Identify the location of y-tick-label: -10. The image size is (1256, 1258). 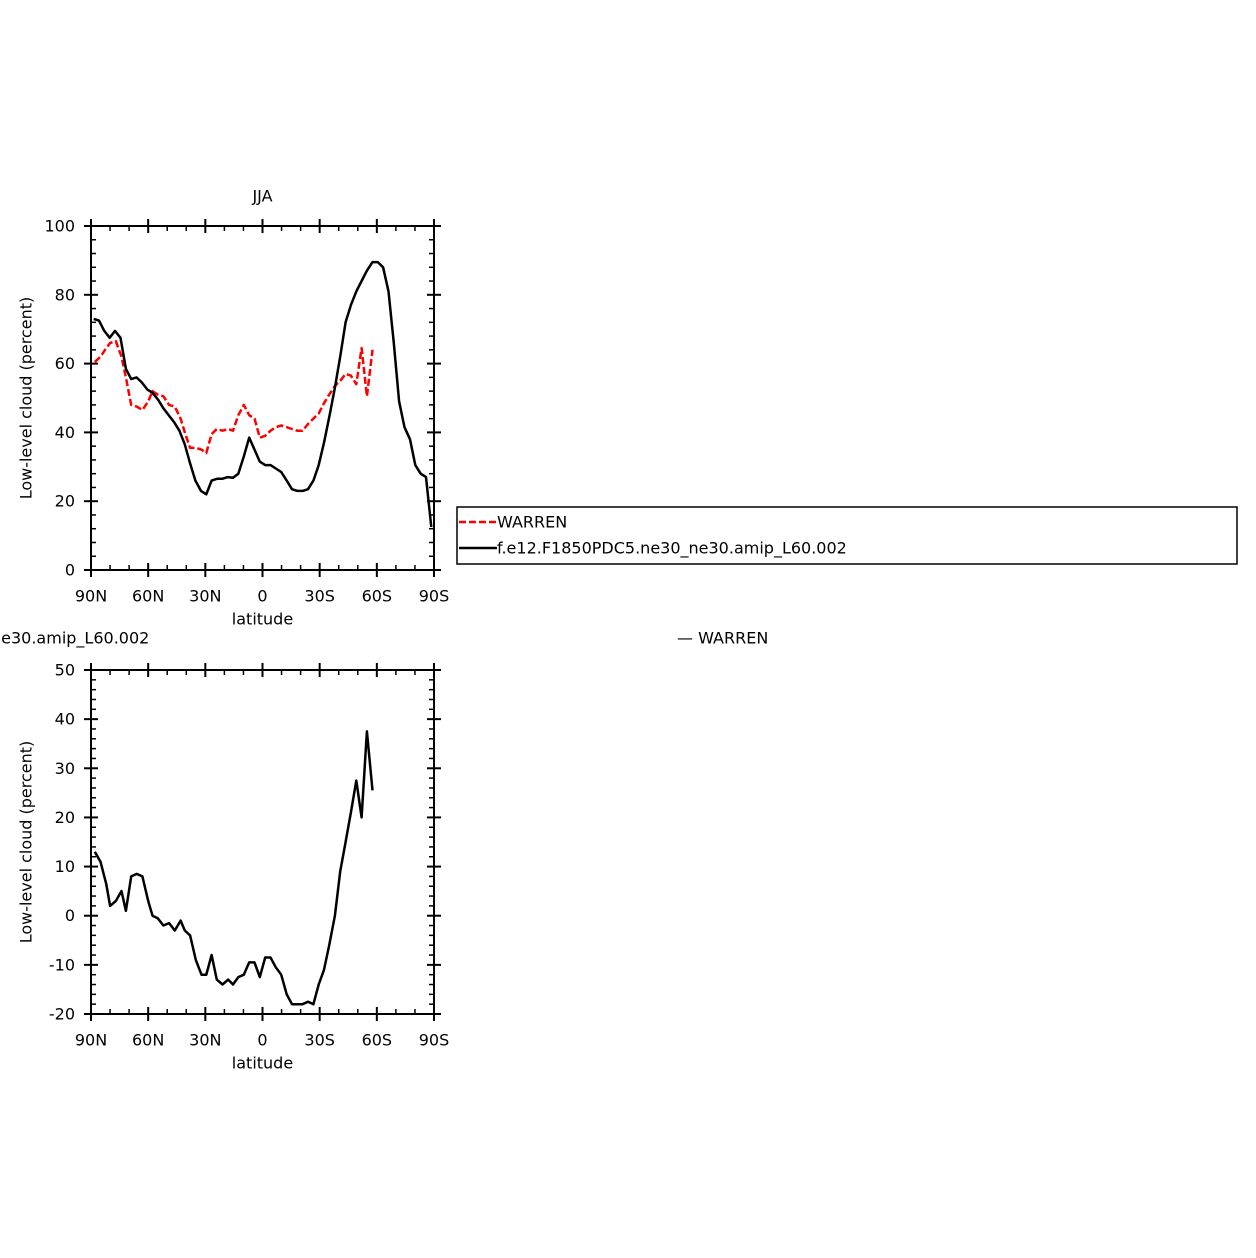
(62, 964).